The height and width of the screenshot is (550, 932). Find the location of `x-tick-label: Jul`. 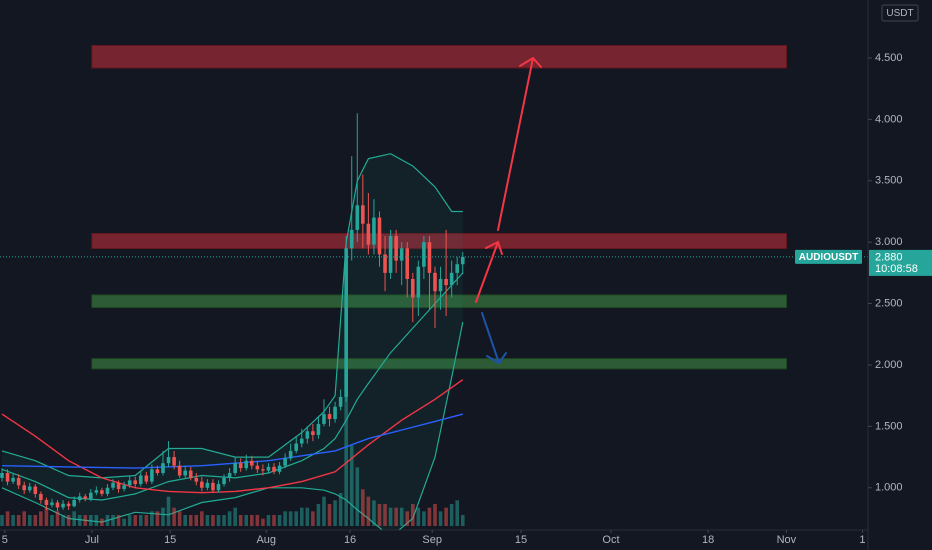

x-tick-label: Jul is located at coordinates (92, 540).